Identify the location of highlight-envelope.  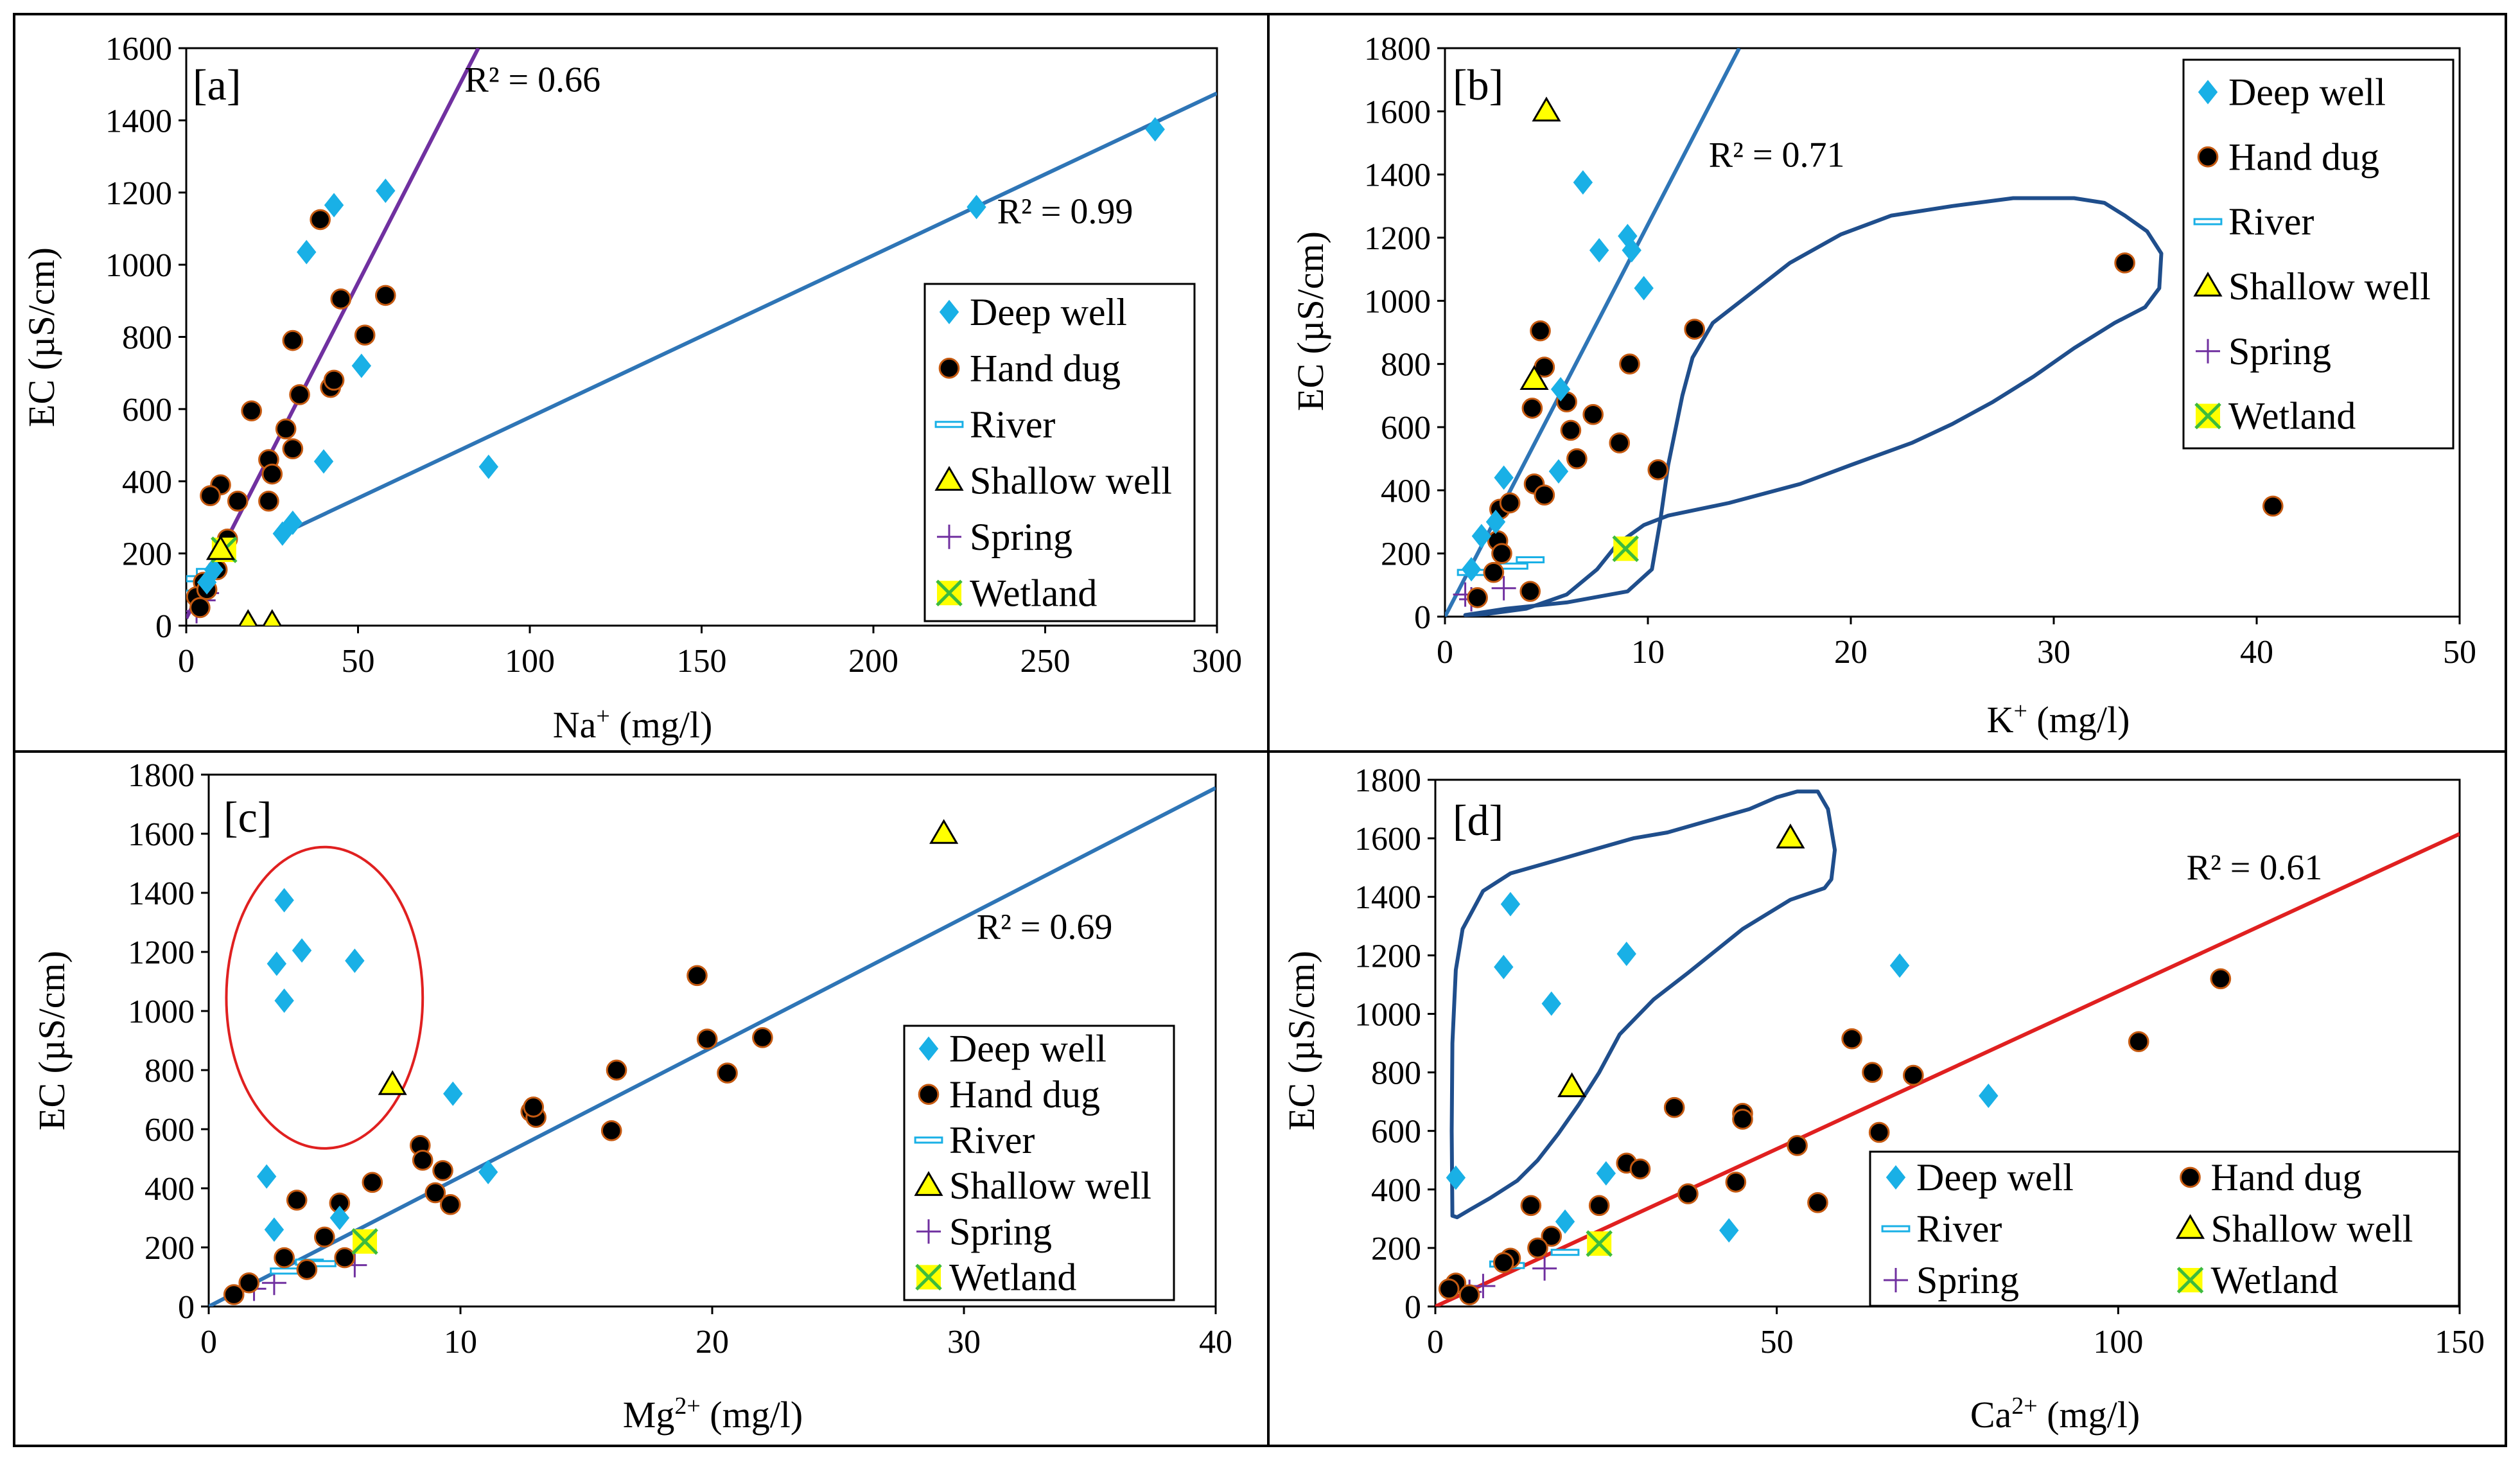
(1643, 1005).